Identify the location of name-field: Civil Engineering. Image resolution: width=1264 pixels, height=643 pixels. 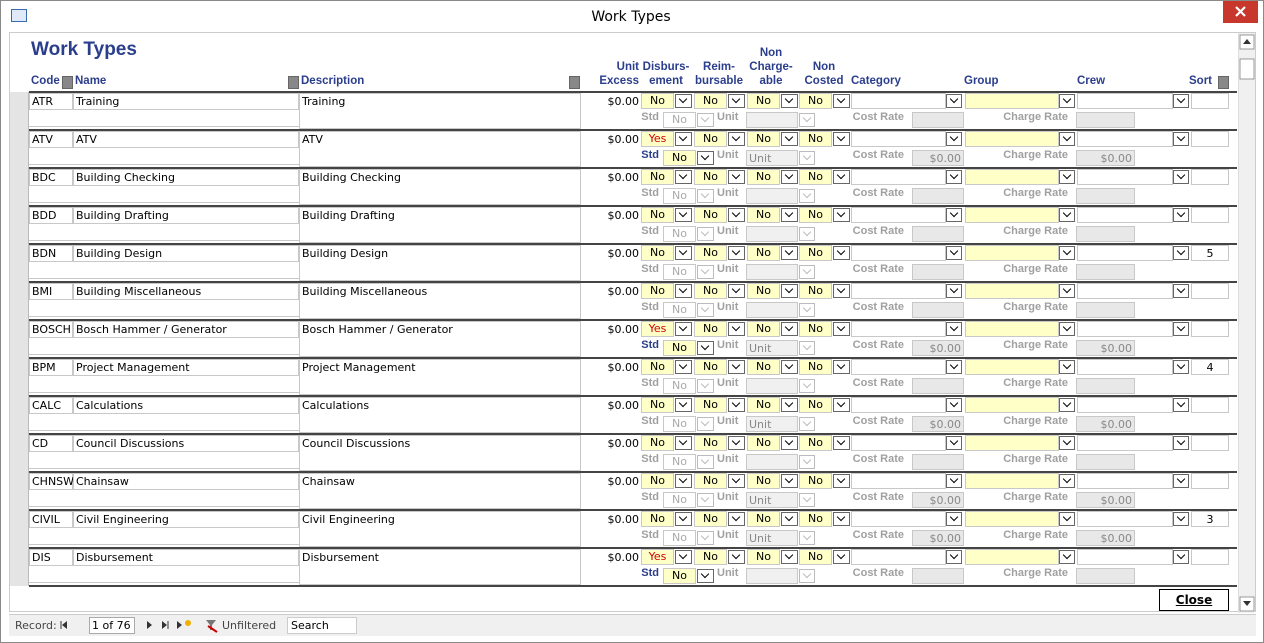
(186, 519).